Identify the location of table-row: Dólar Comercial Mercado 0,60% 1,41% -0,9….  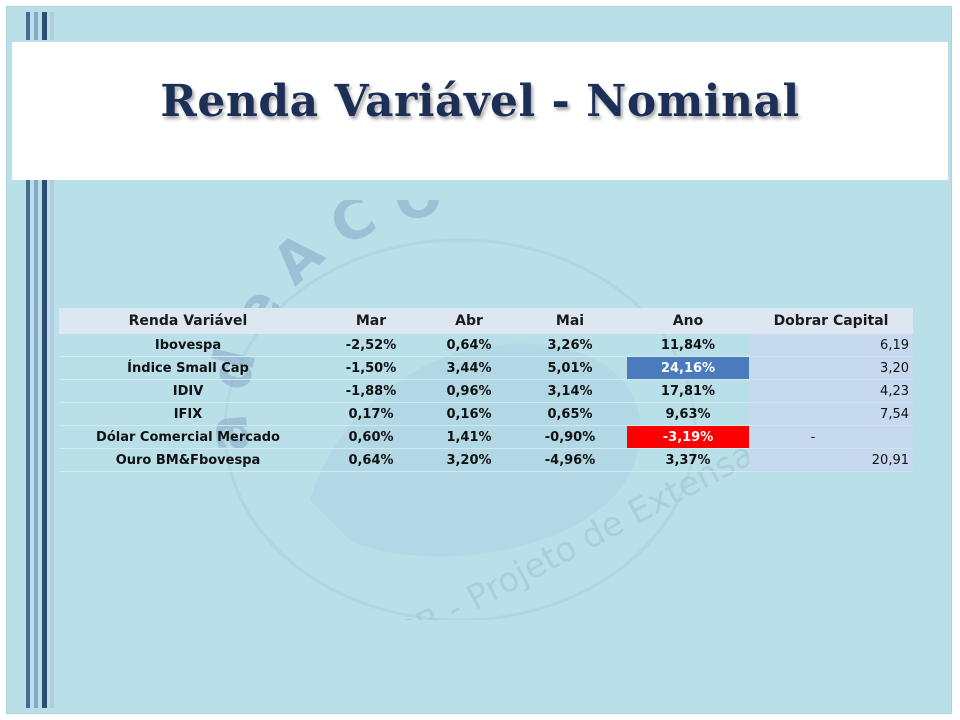
(486, 437).